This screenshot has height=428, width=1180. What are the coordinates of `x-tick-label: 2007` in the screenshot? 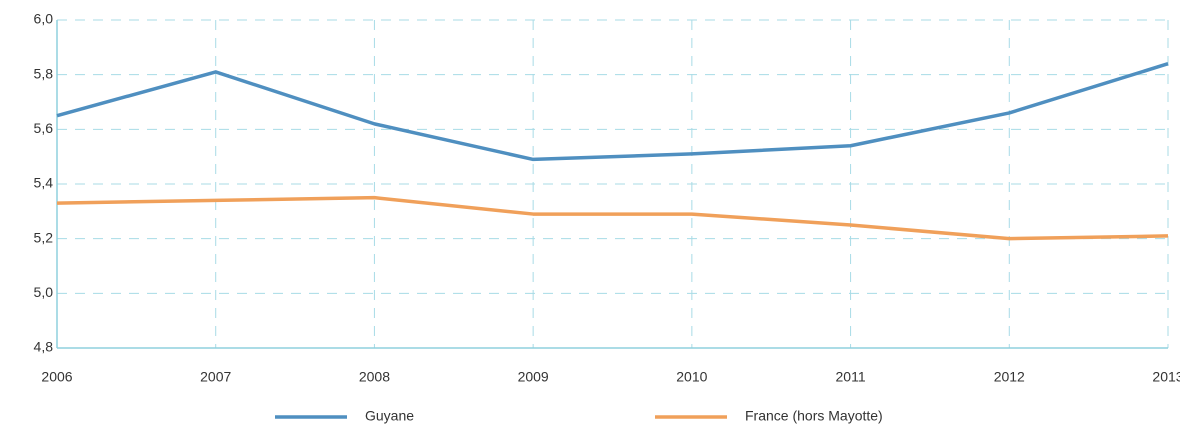 It's located at (215, 377).